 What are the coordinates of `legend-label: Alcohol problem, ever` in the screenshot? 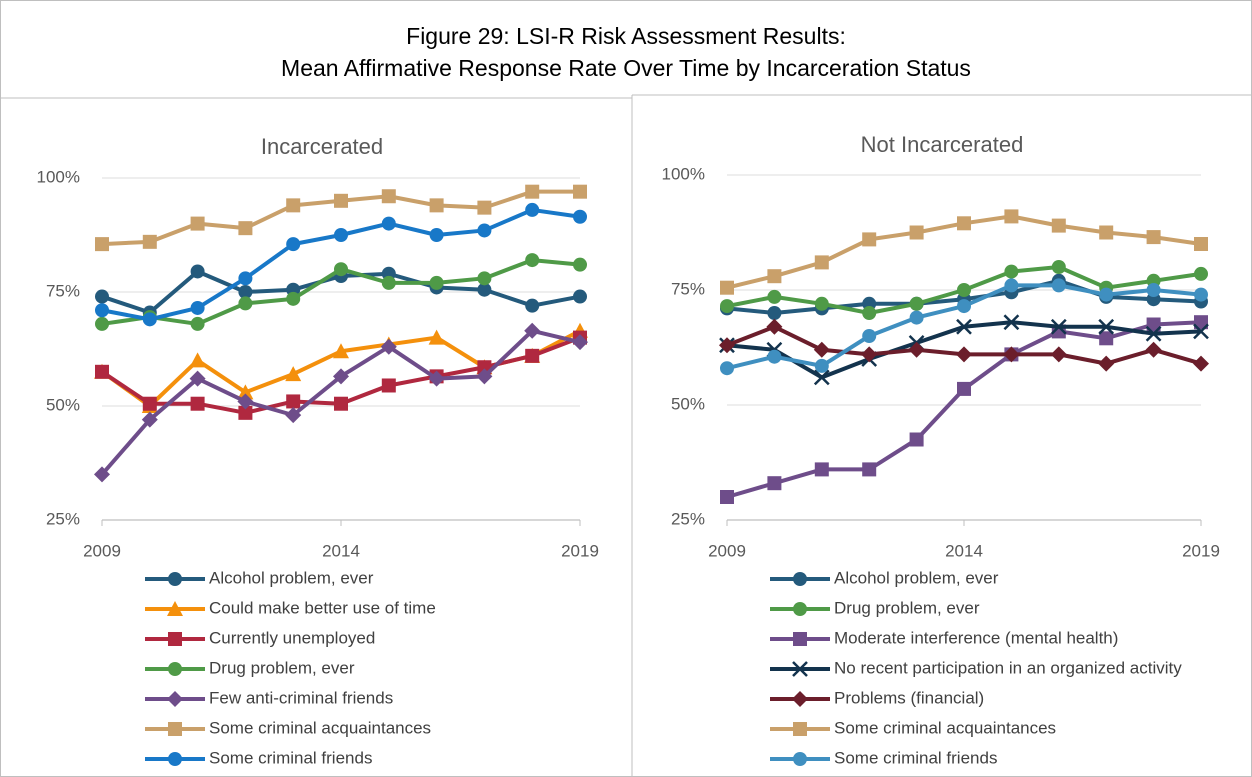 It's located at (291, 577).